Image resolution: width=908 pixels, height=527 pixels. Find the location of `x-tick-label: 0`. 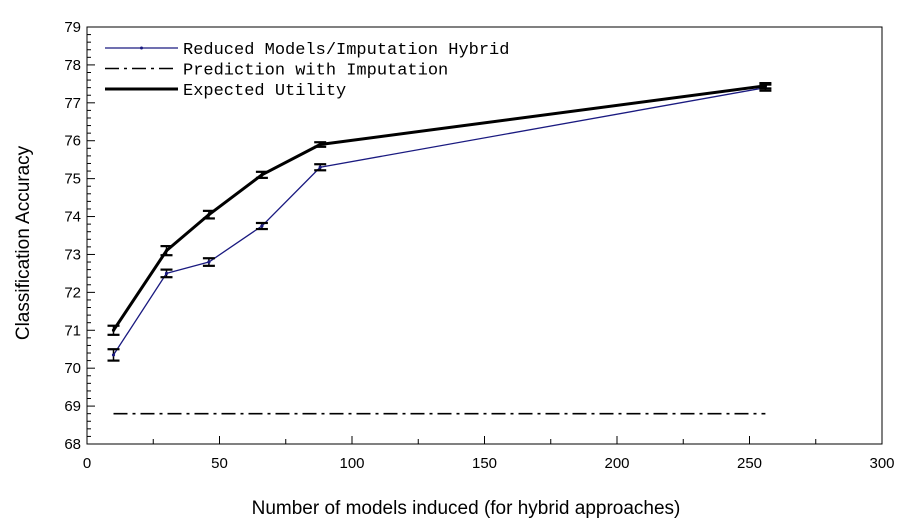

x-tick-label: 0 is located at coordinates (87, 463).